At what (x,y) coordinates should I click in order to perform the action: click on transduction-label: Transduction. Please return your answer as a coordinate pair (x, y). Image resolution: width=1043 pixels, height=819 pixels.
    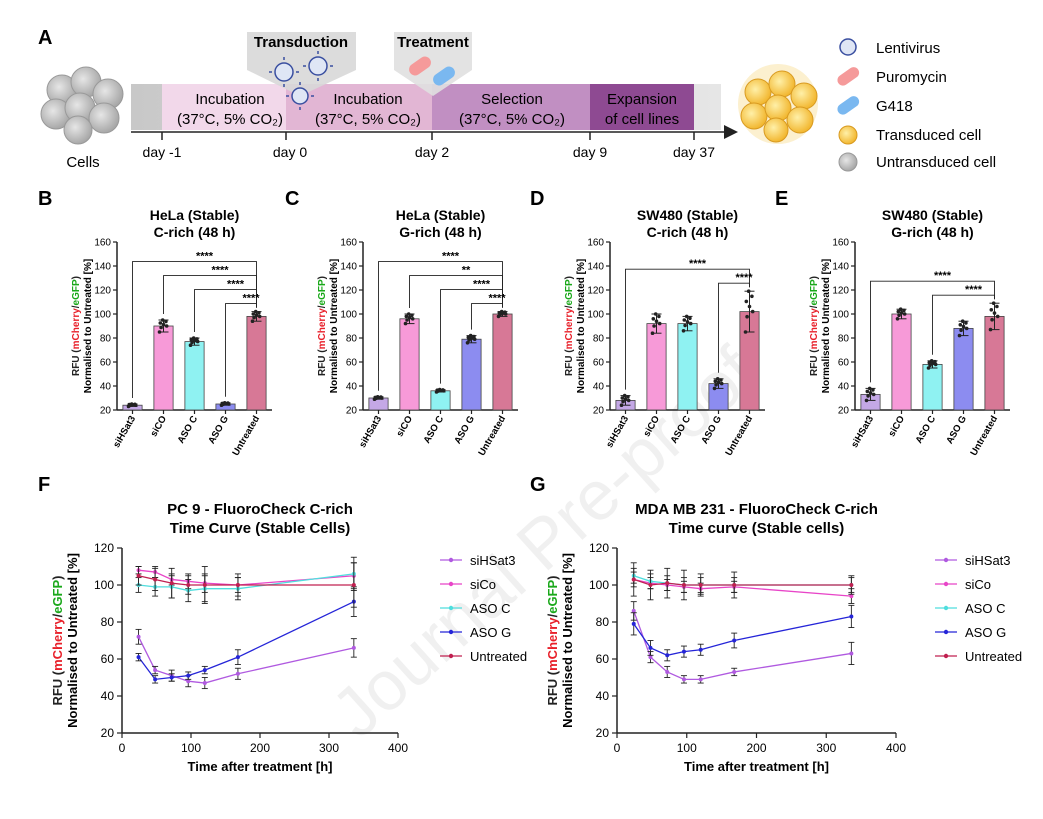
    Looking at the image, I should click on (301, 42).